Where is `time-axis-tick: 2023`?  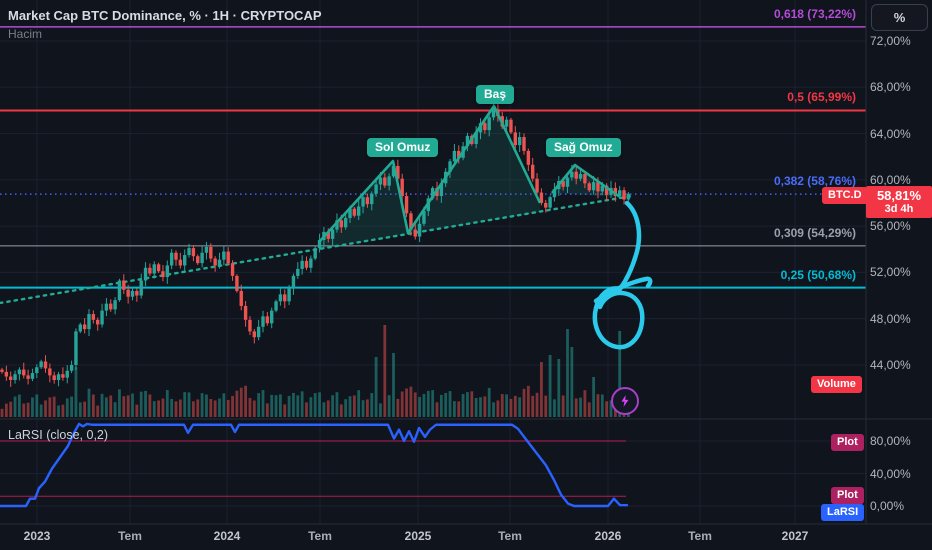
time-axis-tick: 2023 is located at coordinates (37, 536).